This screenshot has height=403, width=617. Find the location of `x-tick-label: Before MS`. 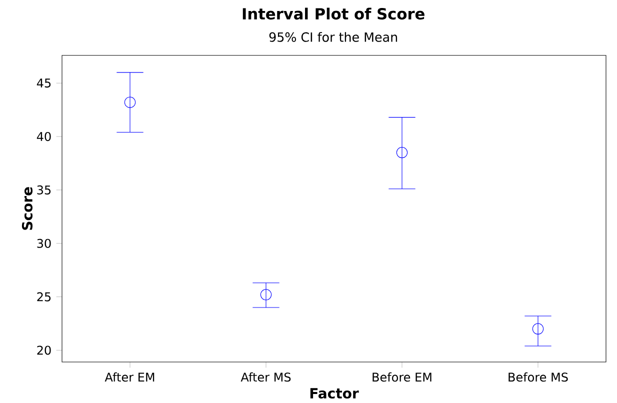

x-tick-label: Before MS is located at coordinates (538, 377).